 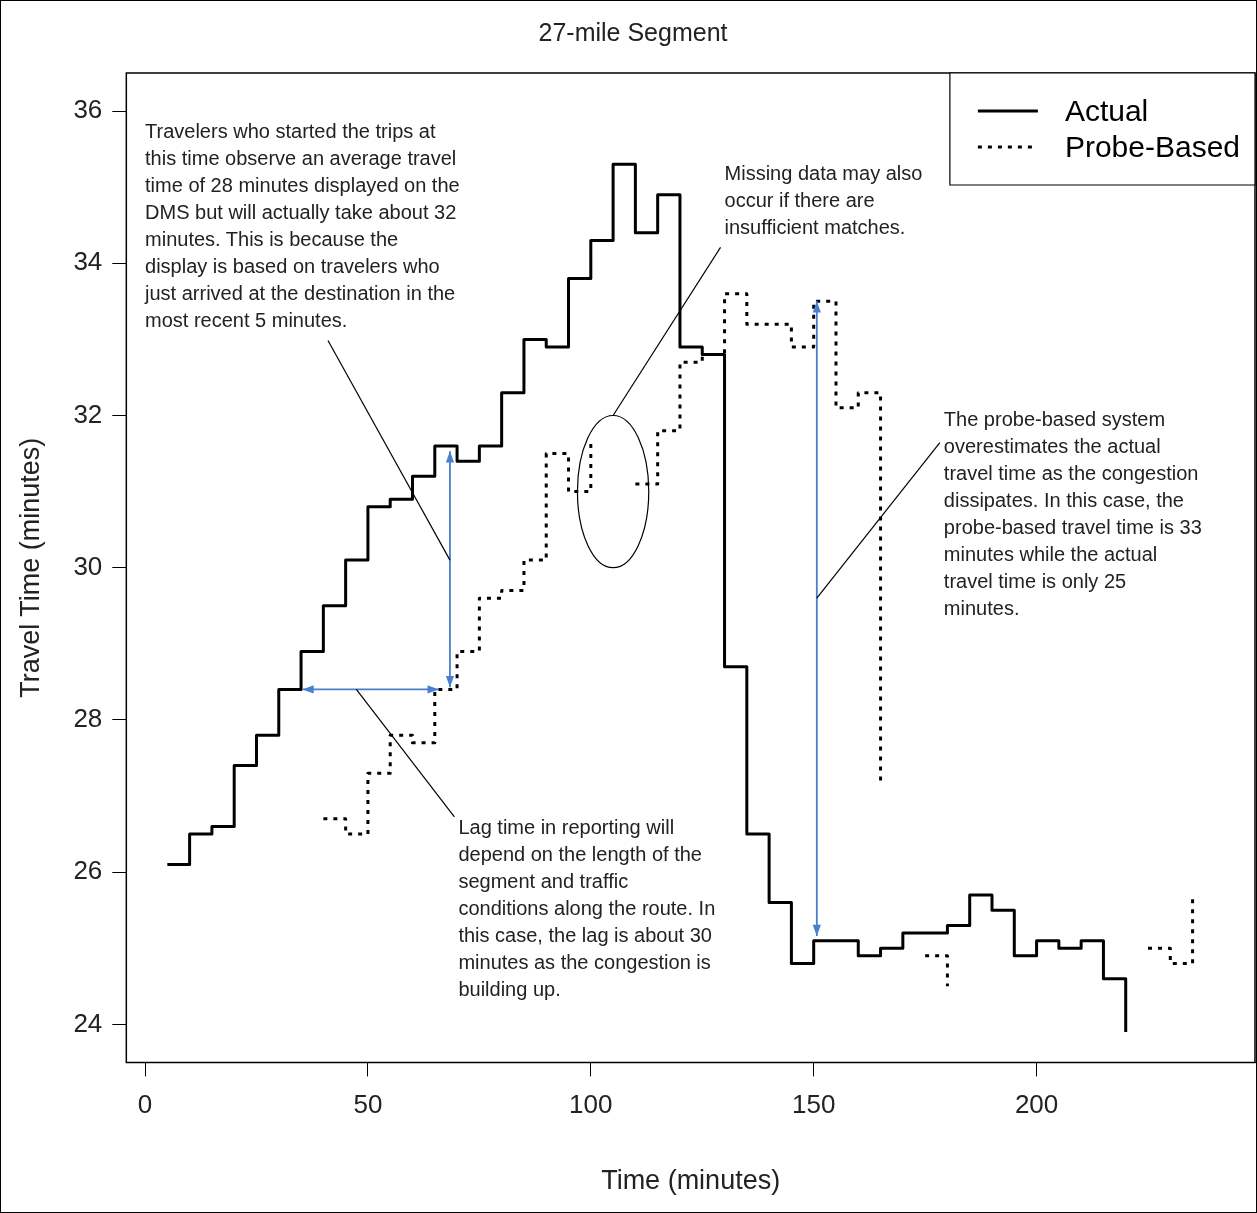 I want to click on y-axis-title: Travel Time (minutes), so click(x=29, y=567).